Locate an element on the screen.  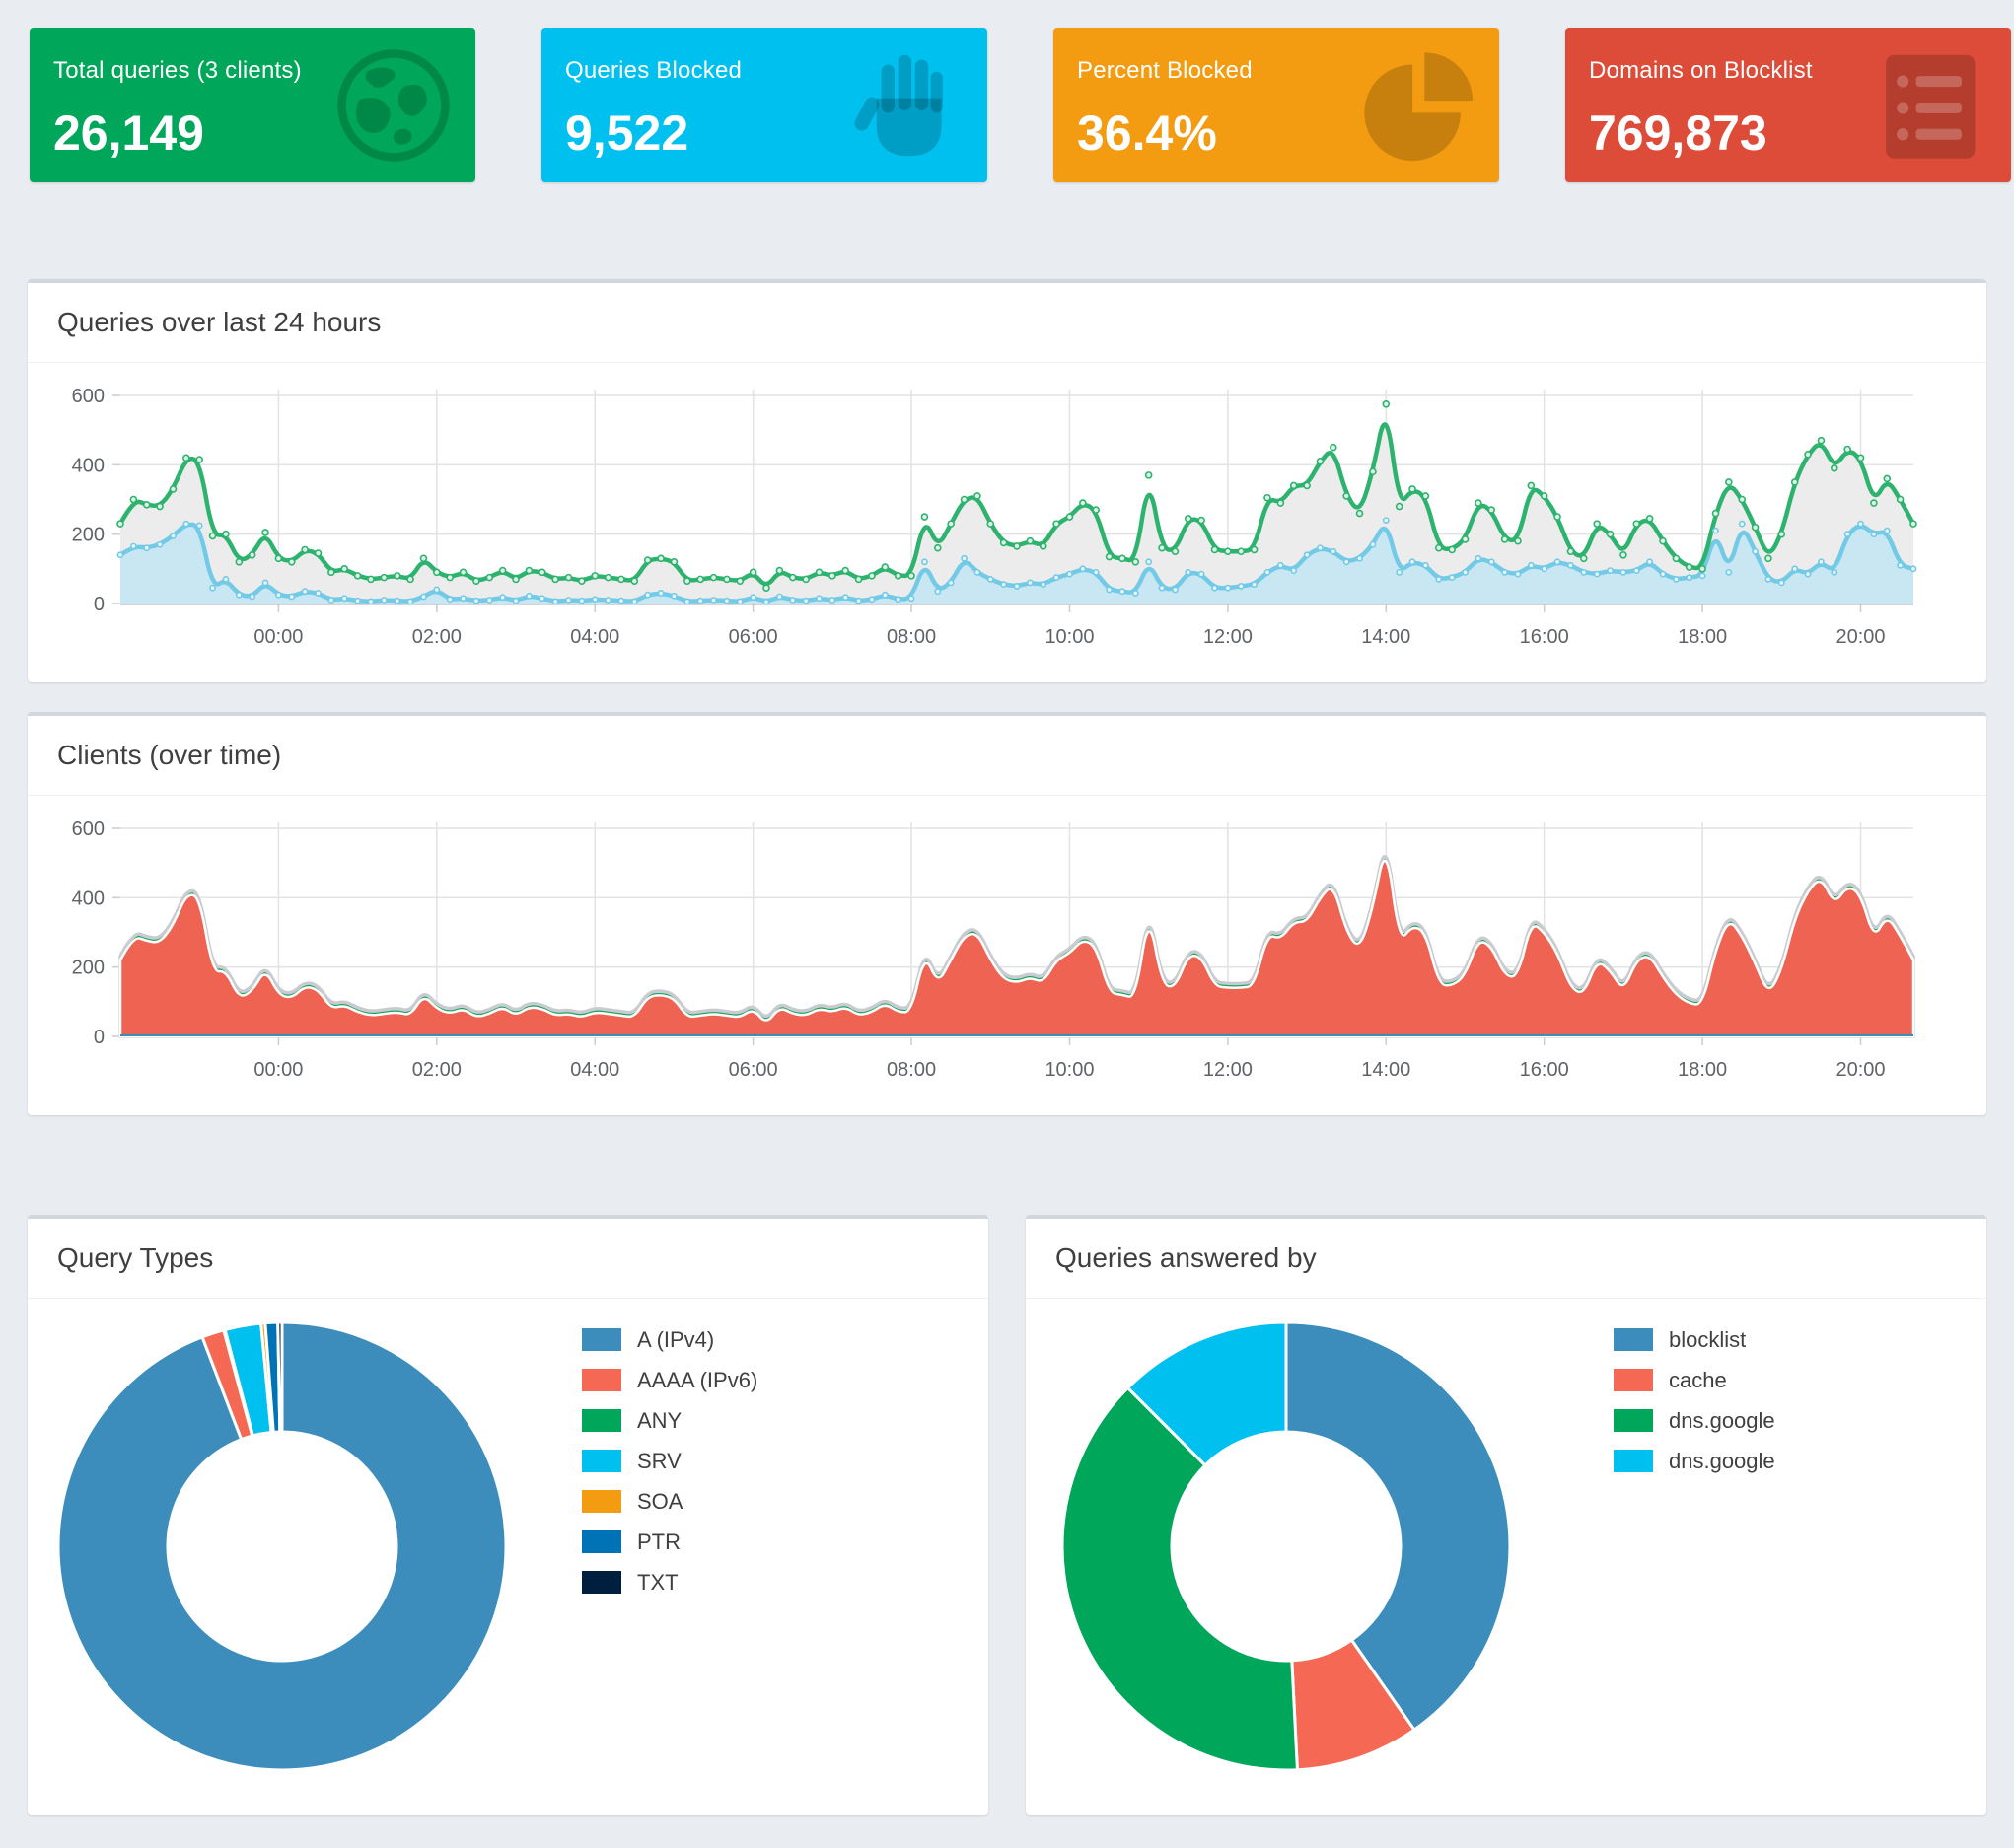
hand-icon is located at coordinates (905, 105).